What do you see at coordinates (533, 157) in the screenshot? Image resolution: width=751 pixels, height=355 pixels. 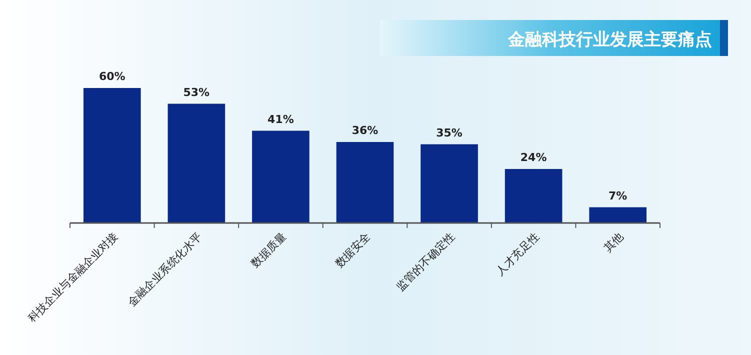 I see `data-label: 24%` at bounding box center [533, 157].